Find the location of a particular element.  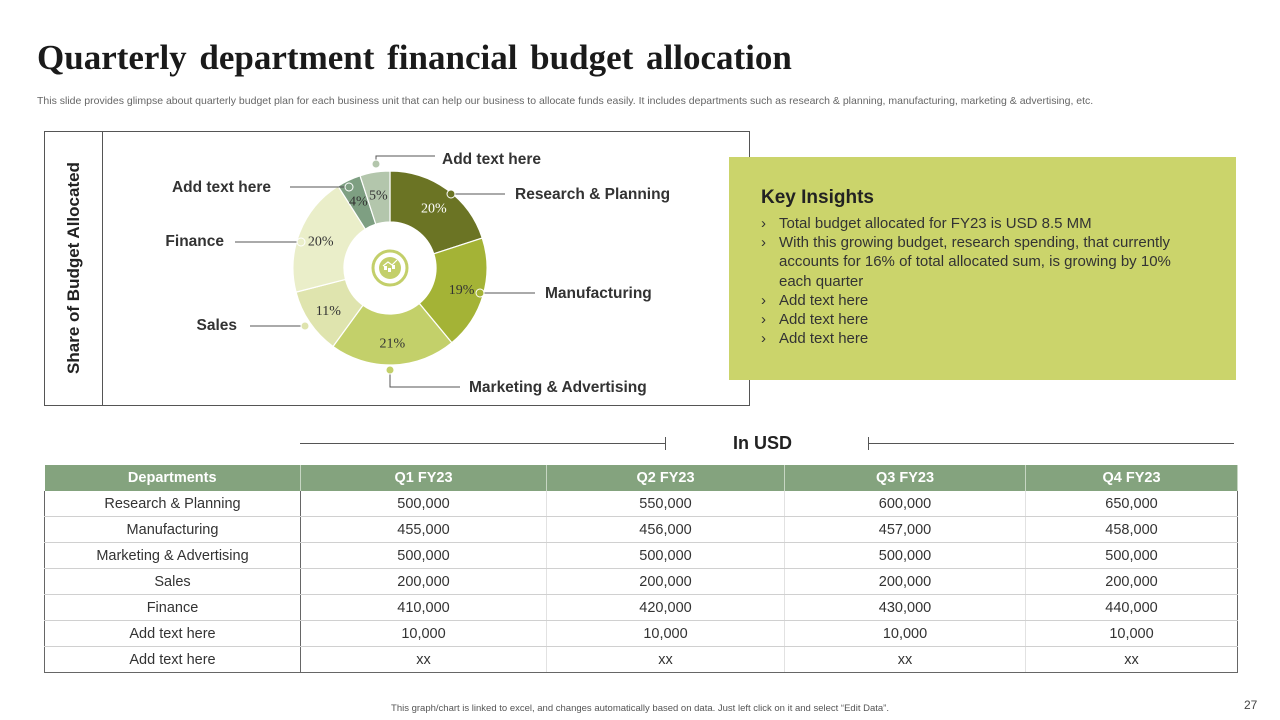

column-header: Q2 FY23 is located at coordinates (665, 478).